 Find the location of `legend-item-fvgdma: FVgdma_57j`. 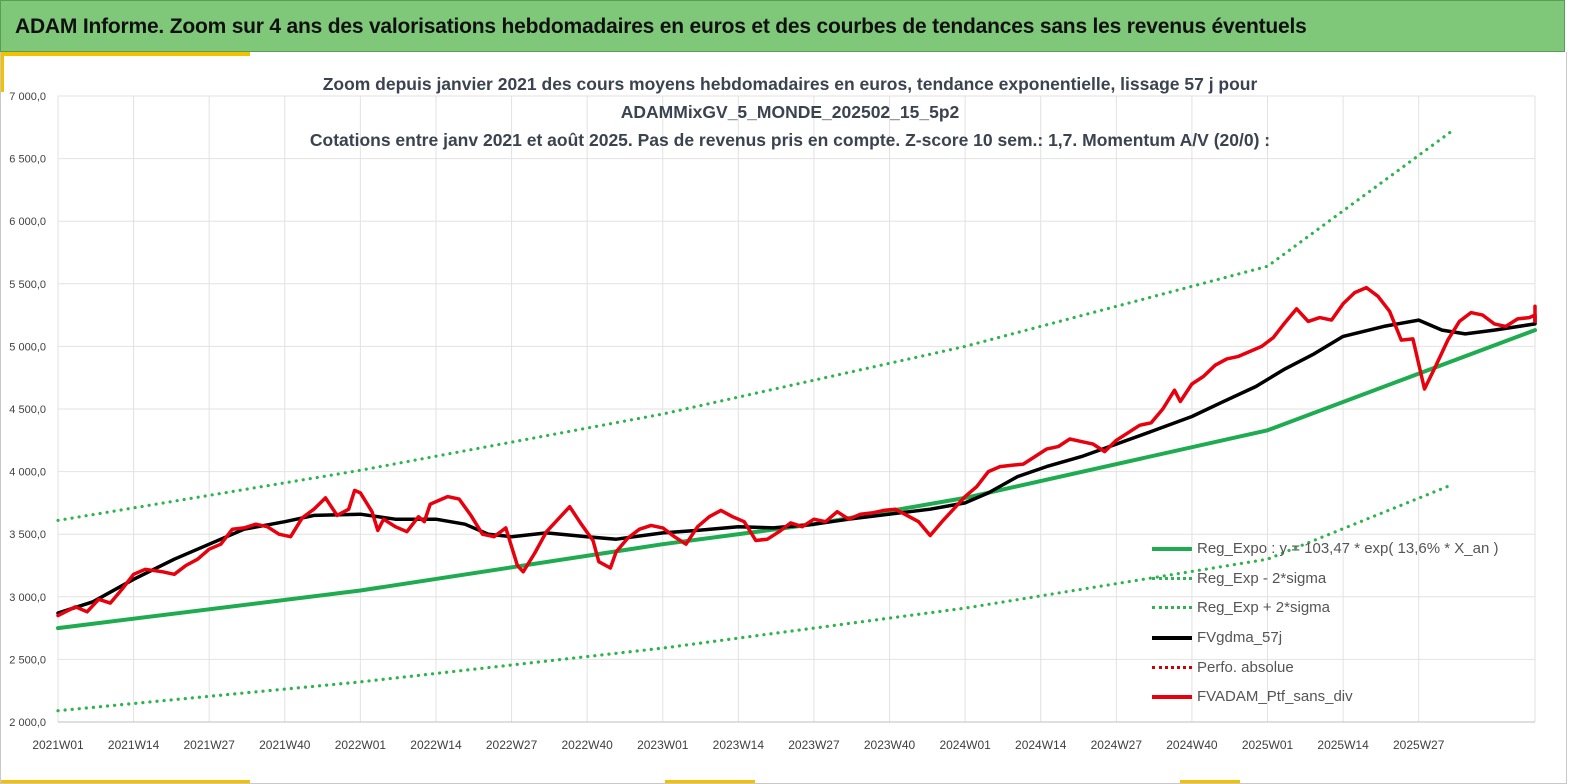

legend-item-fvgdma: FVgdma_57j is located at coordinates (1352, 638).